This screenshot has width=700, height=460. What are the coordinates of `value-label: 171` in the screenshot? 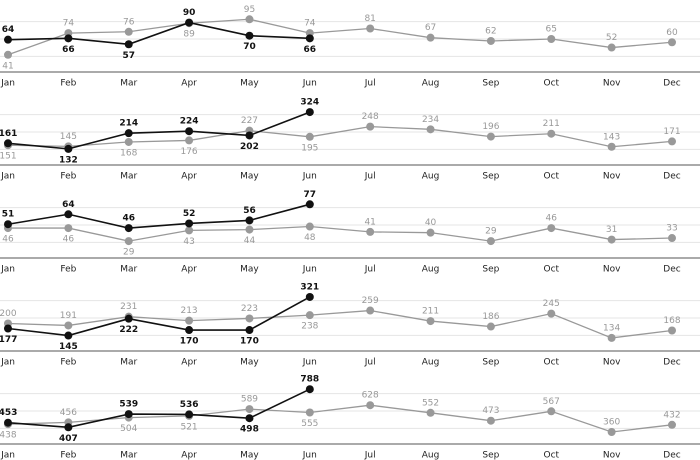 It's located at (671, 132).